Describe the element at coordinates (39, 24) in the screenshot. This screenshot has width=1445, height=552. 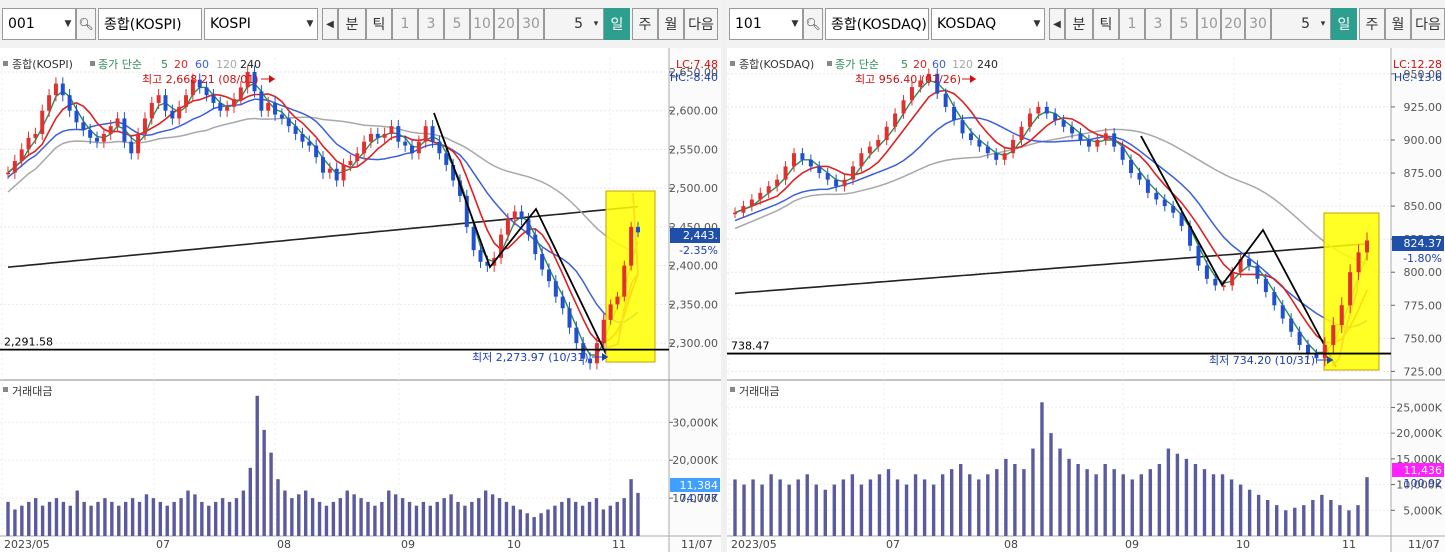
I see `code-input: 001 ▼` at that location.